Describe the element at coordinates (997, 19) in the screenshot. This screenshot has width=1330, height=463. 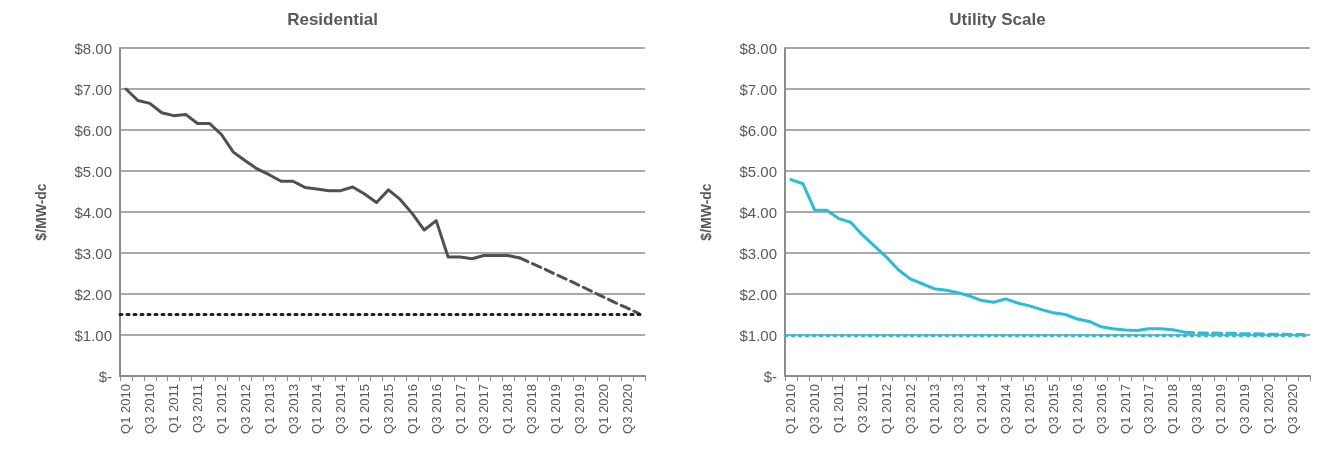
I see `chart-title: Utility Scale` at that location.